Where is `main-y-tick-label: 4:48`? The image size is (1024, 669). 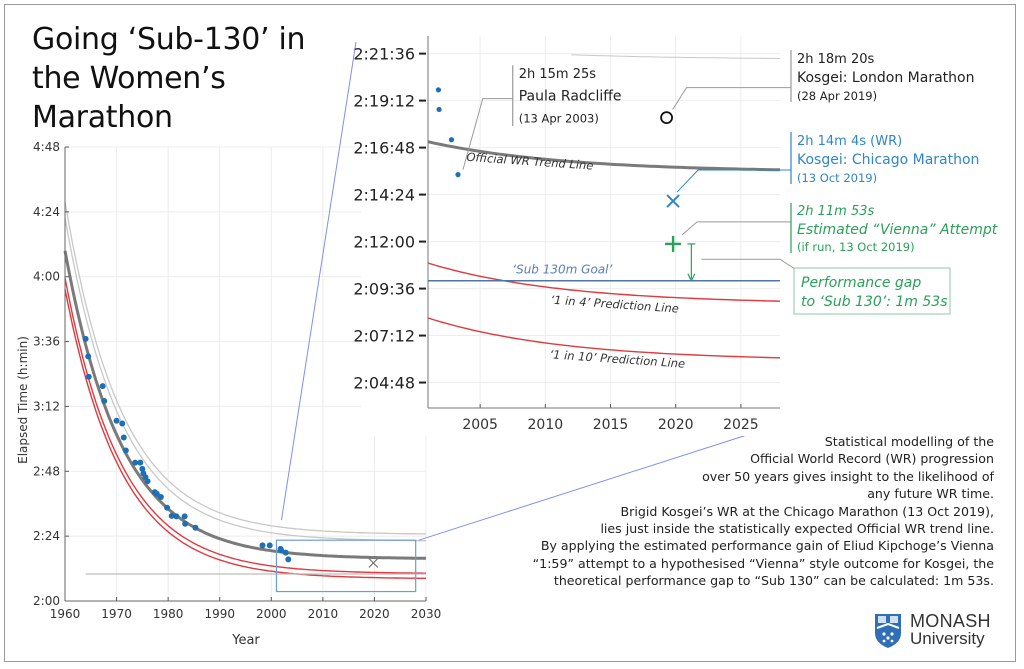
main-y-tick-label: 4:48 is located at coordinates (46, 147).